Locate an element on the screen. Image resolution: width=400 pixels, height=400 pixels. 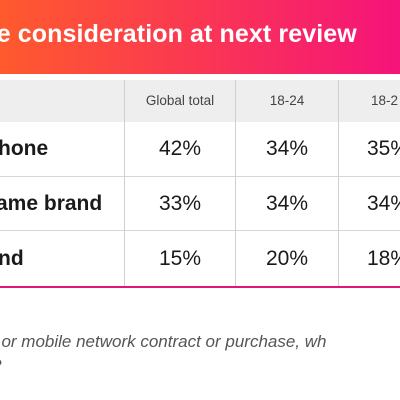
table-row: nd 15% 20% 18% is located at coordinates (200, 258).